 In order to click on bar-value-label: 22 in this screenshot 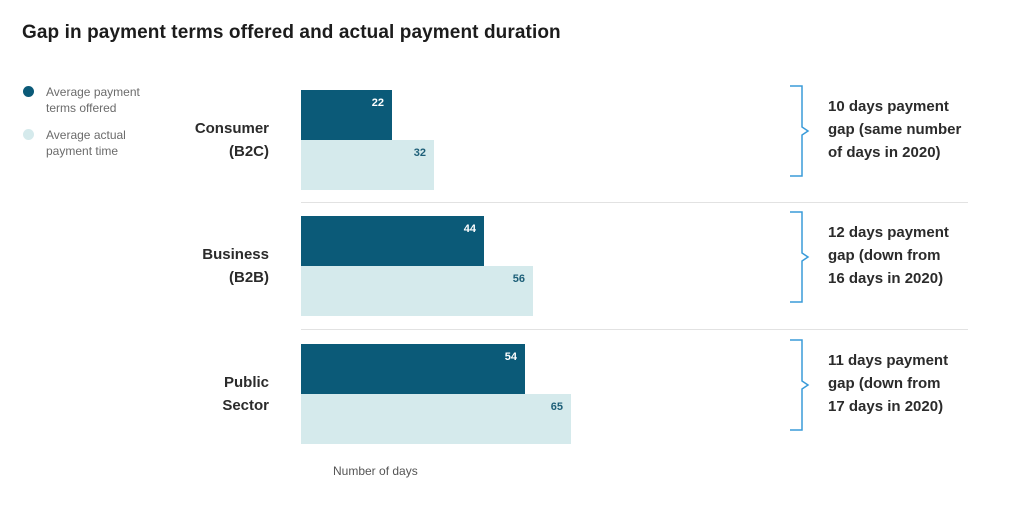, I will do `click(377, 103)`.